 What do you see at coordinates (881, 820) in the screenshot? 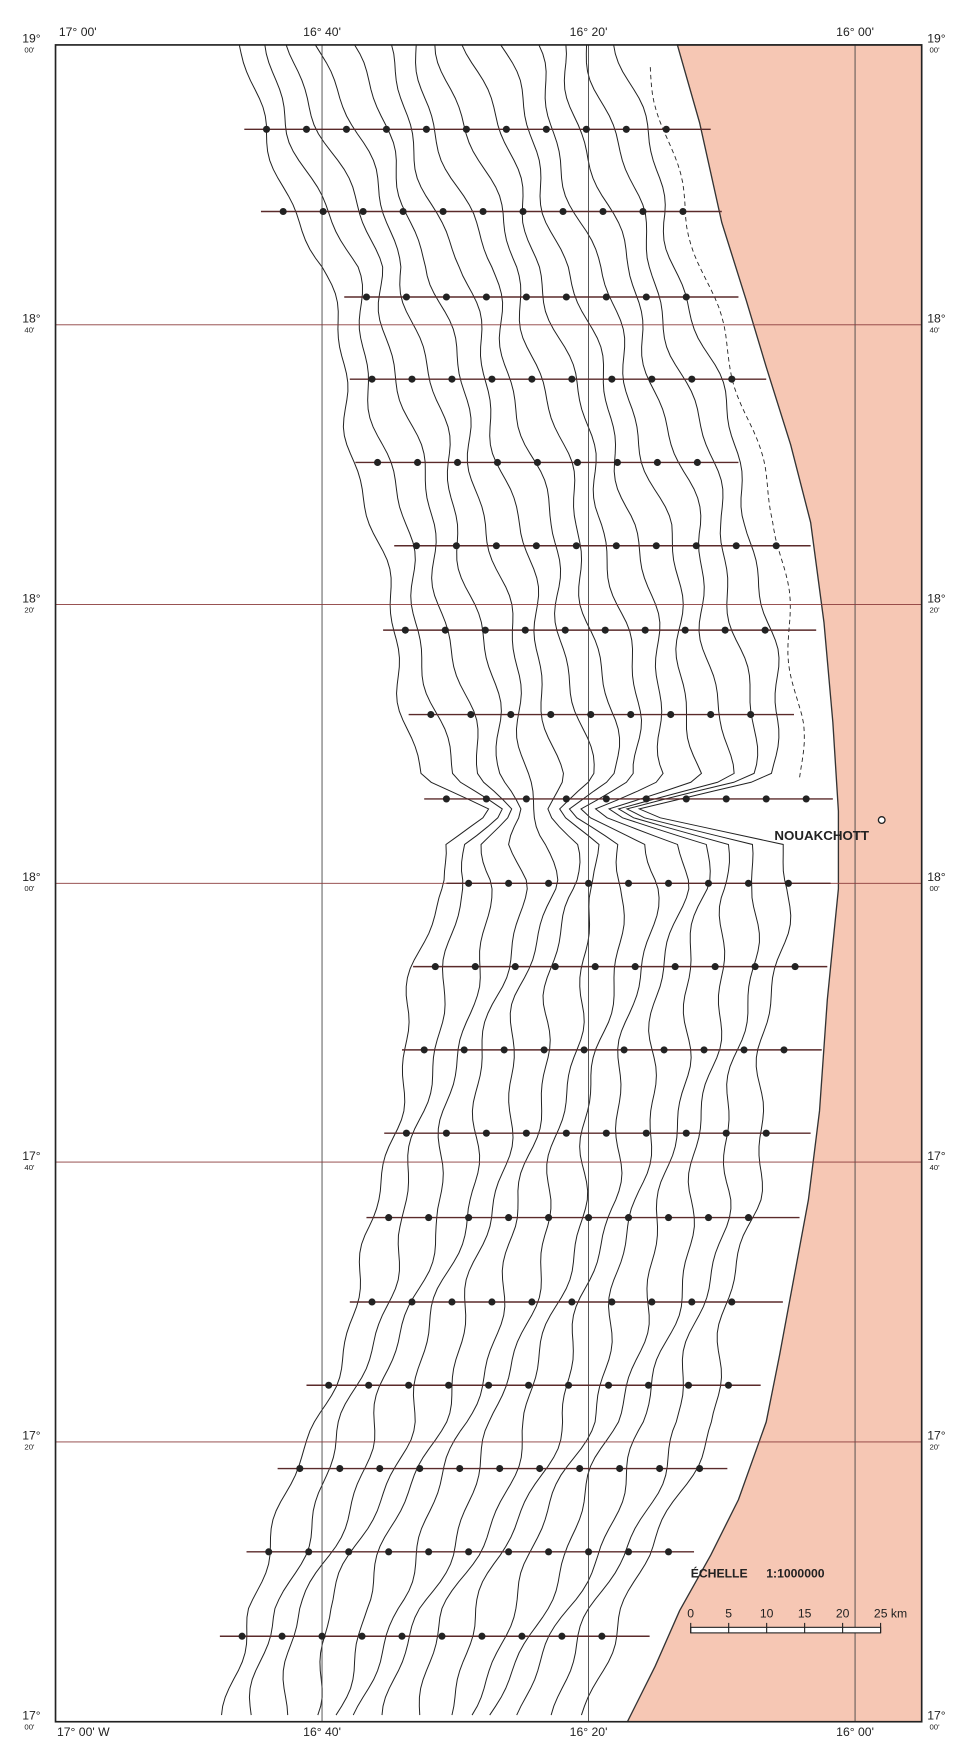
I see `city-marker` at bounding box center [881, 820].